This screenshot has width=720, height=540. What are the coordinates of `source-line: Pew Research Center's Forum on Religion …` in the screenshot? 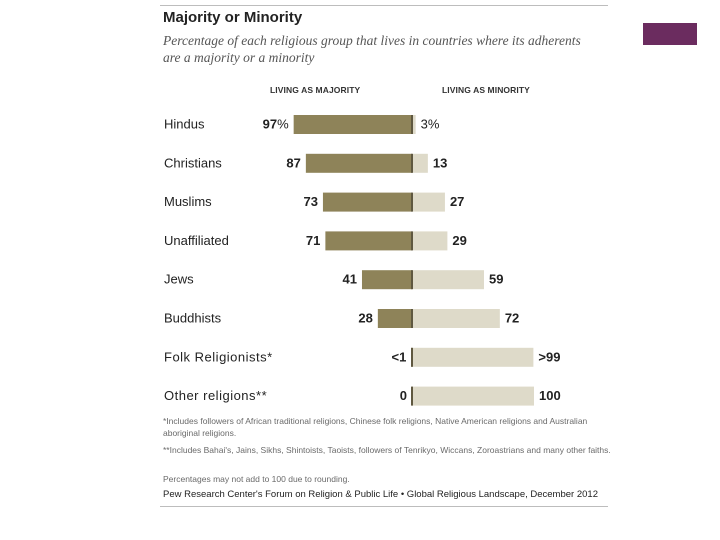 It's located at (380, 494).